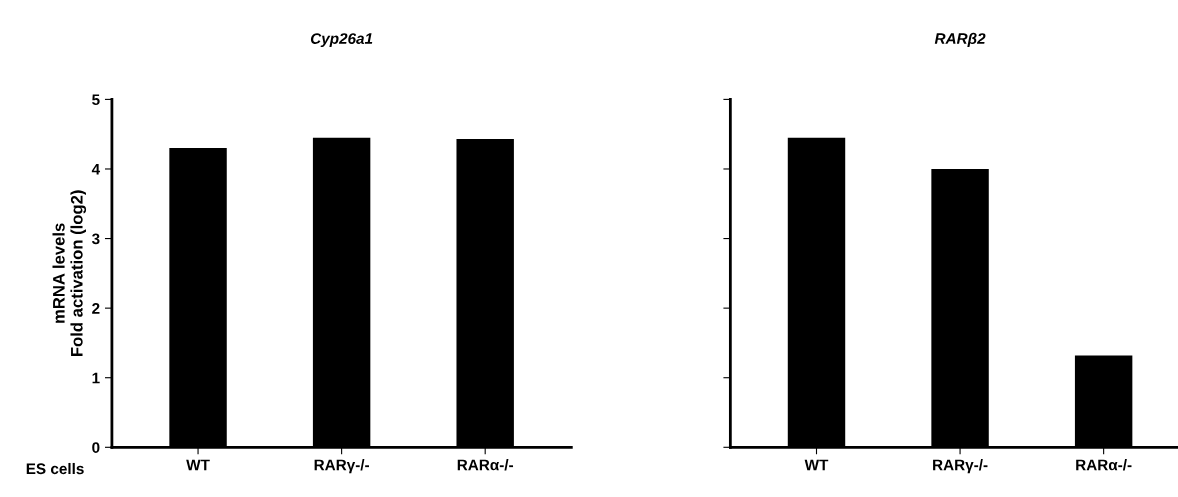 The image size is (1178, 497). I want to click on y-axis-title: mRNA levels Fold activation (log2), so click(69, 273).